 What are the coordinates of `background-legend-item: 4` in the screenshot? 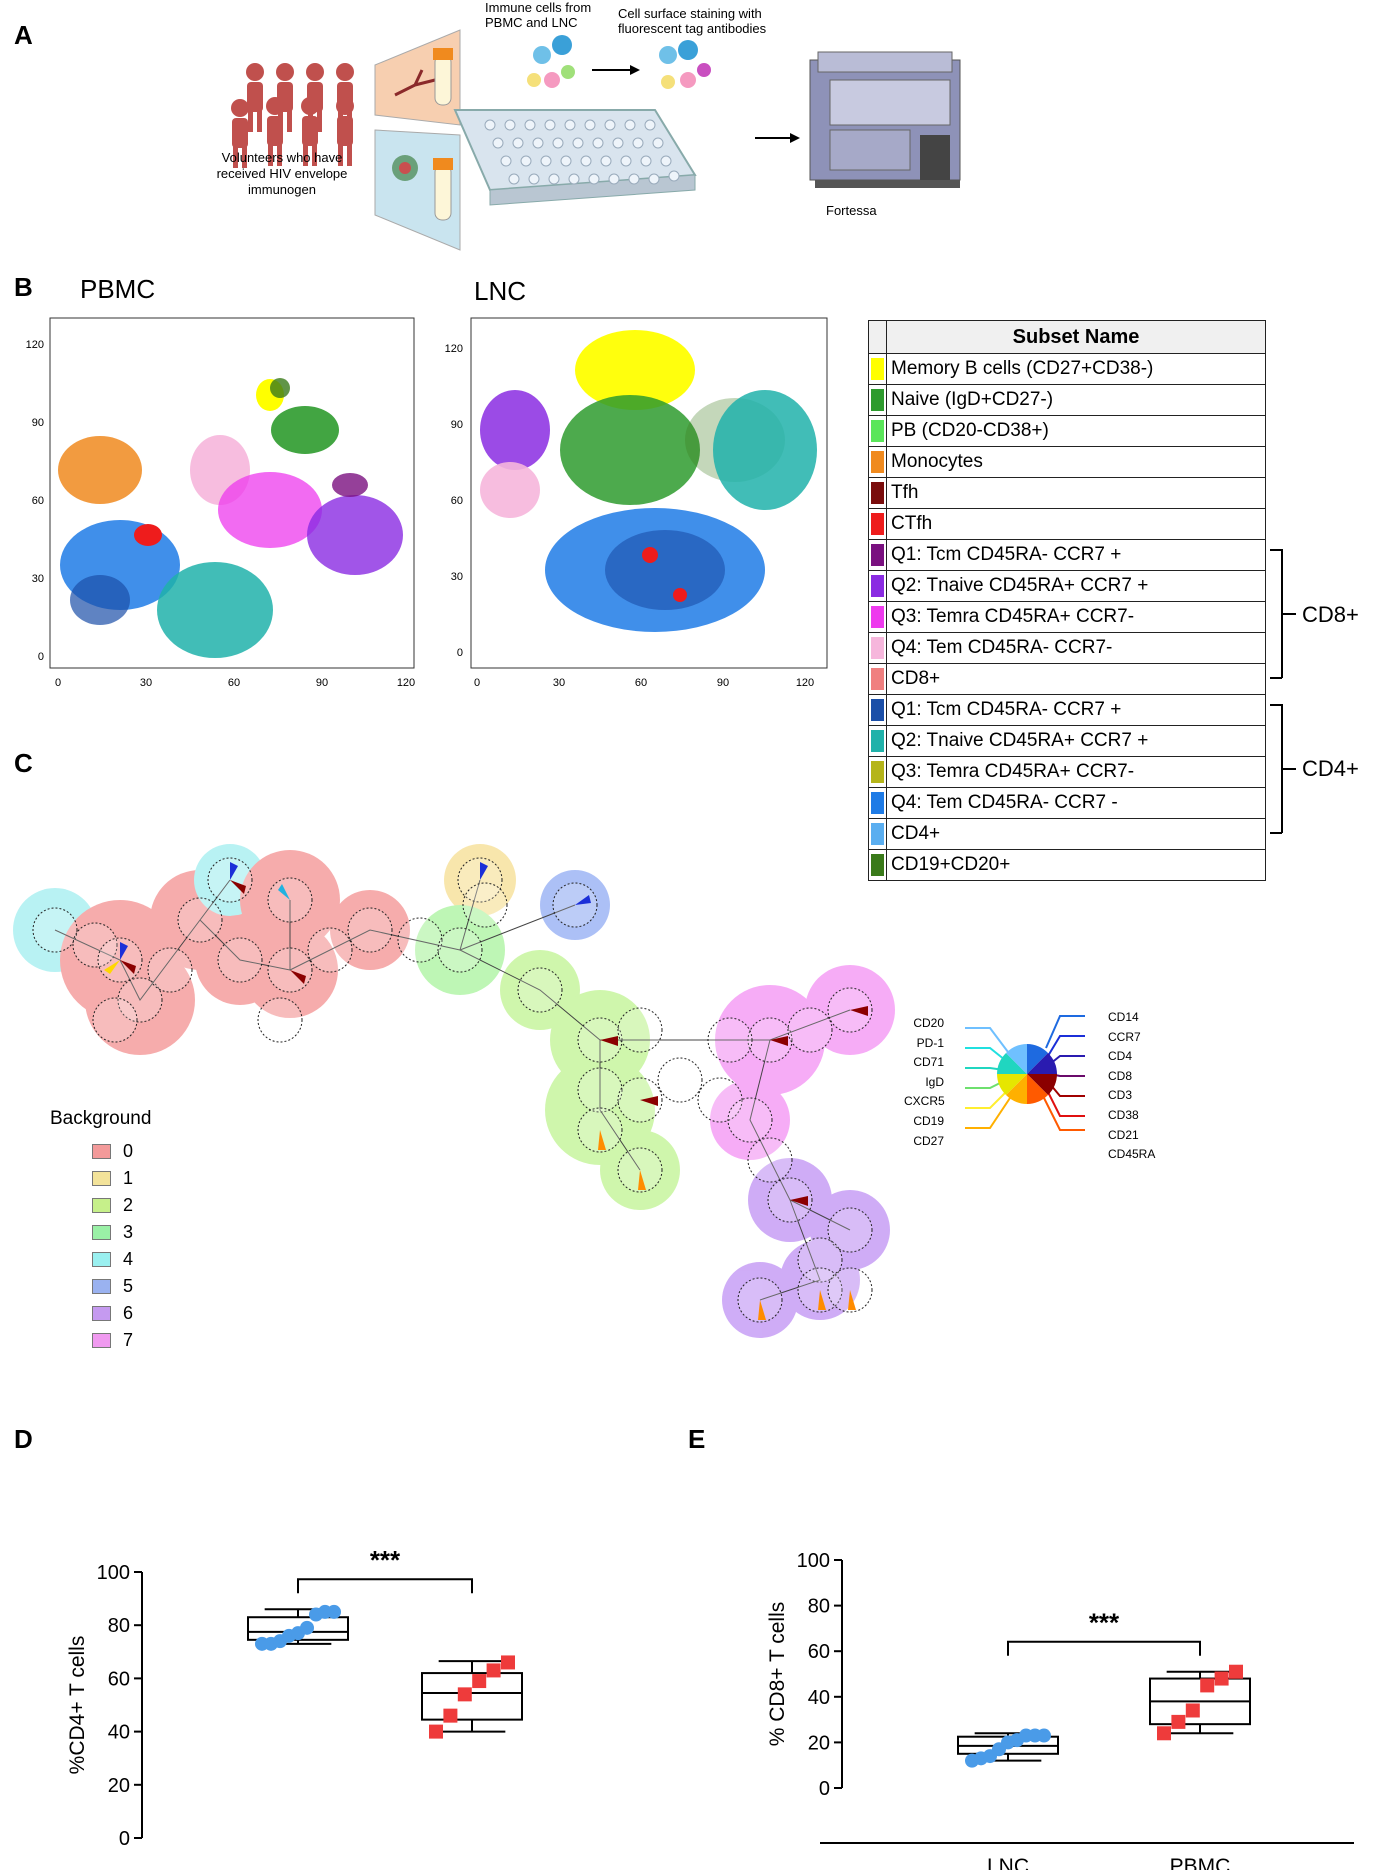 It's located at (112, 1259).